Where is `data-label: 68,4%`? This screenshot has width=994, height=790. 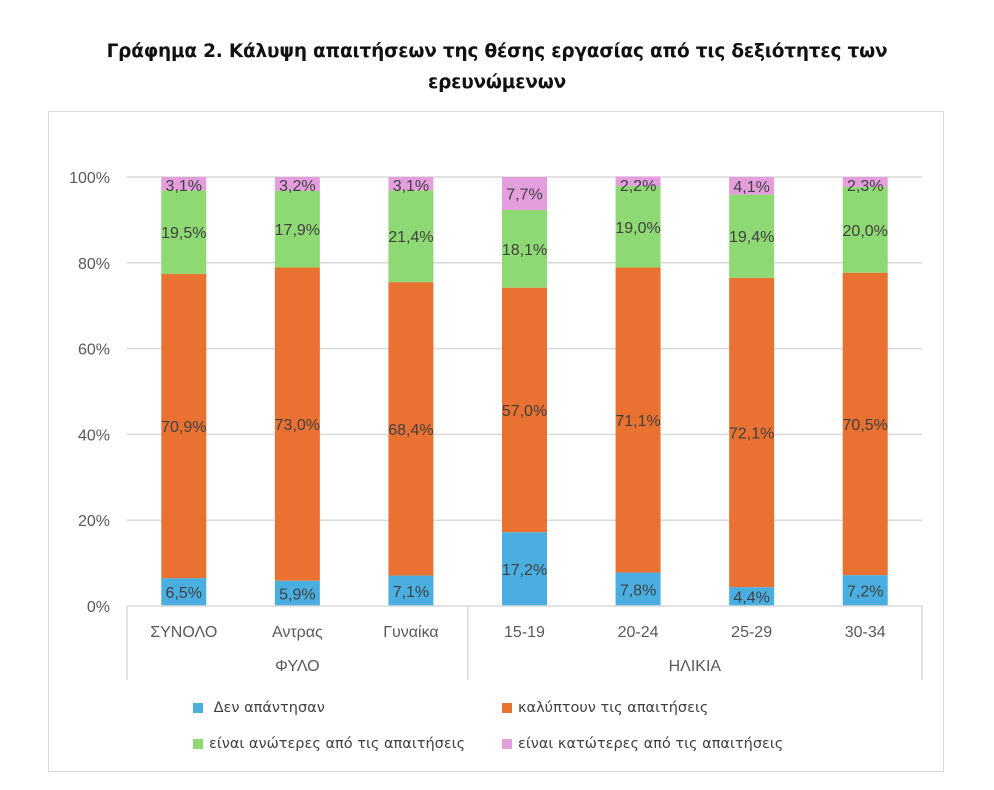 data-label: 68,4% is located at coordinates (410, 430).